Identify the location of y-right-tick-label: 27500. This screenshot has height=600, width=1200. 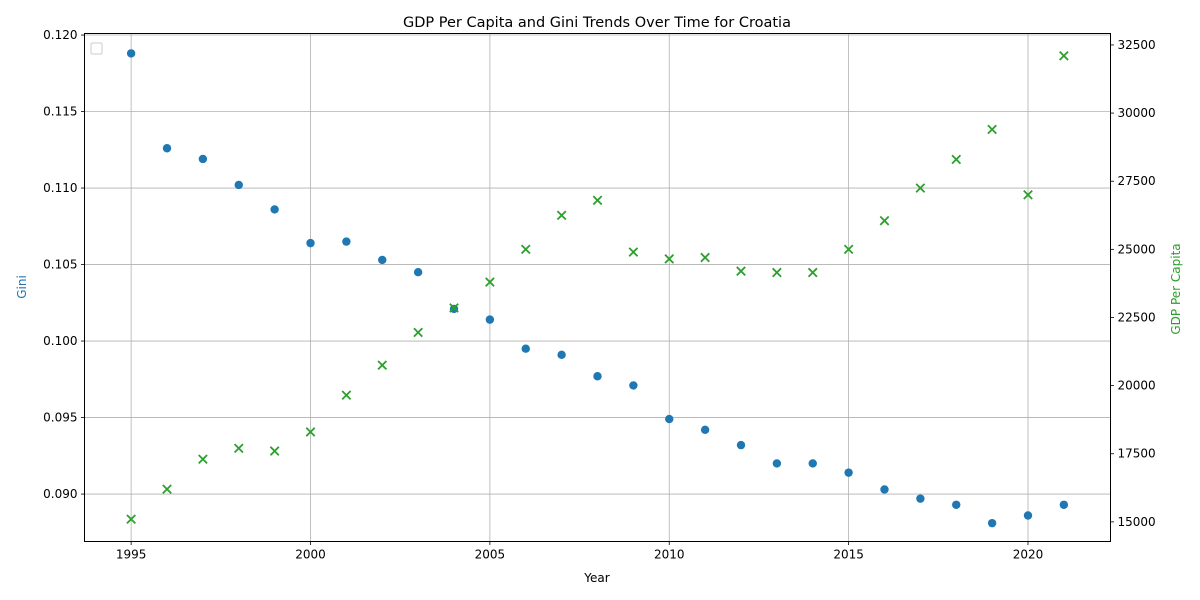
(1137, 181).